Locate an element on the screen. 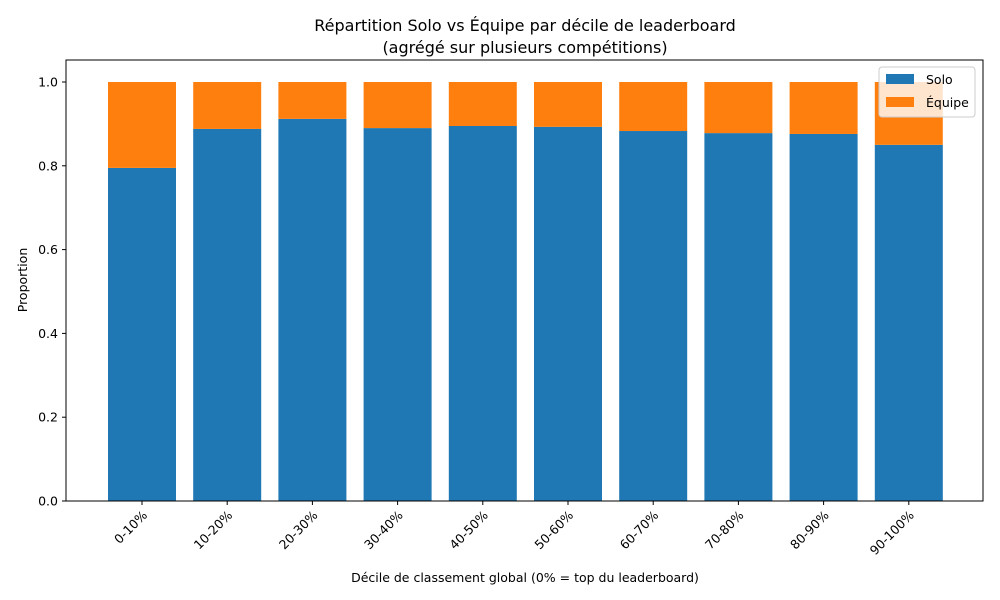 This screenshot has width=1000, height=600. y-tick-label: 0.8 is located at coordinates (48, 165).